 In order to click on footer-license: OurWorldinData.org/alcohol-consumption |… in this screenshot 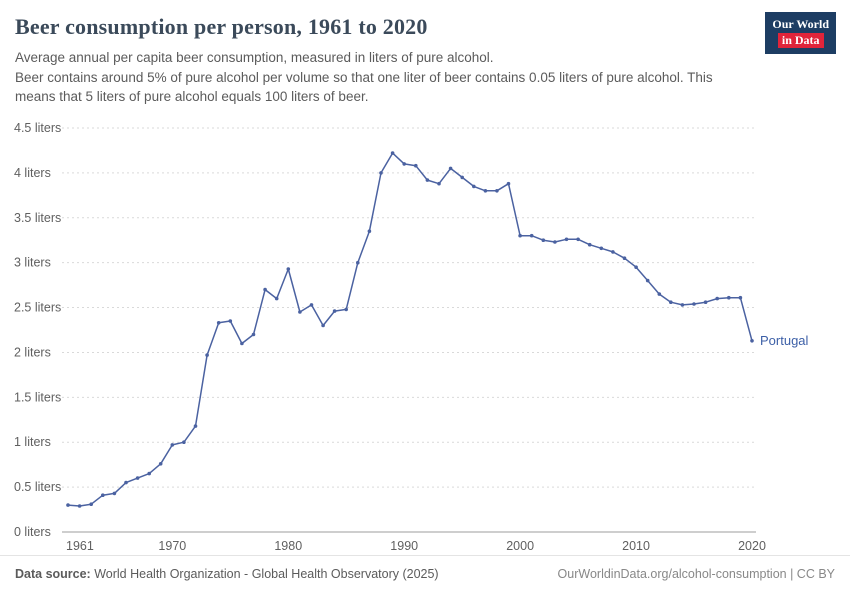, I will do `click(696, 574)`.